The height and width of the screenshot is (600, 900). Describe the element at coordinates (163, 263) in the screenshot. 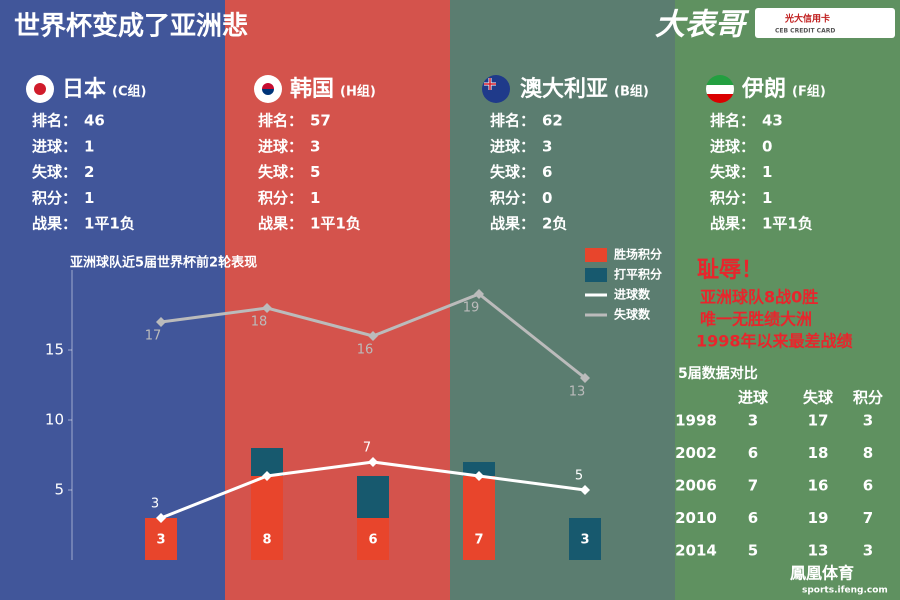

I see `chart-title: 亚洲球队近5届世界杯前2轮表现` at that location.